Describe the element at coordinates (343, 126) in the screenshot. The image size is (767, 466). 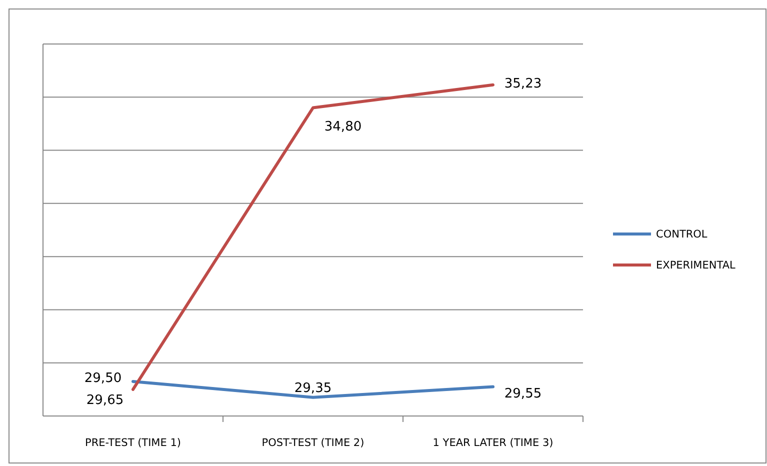
I see `data-label: 34,80` at that location.